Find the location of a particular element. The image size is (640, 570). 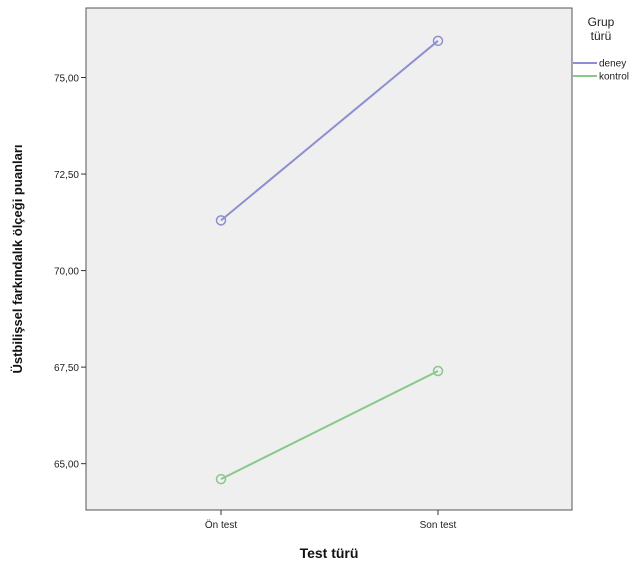

x-axis: Ön test Son test is located at coordinates (331, 520).